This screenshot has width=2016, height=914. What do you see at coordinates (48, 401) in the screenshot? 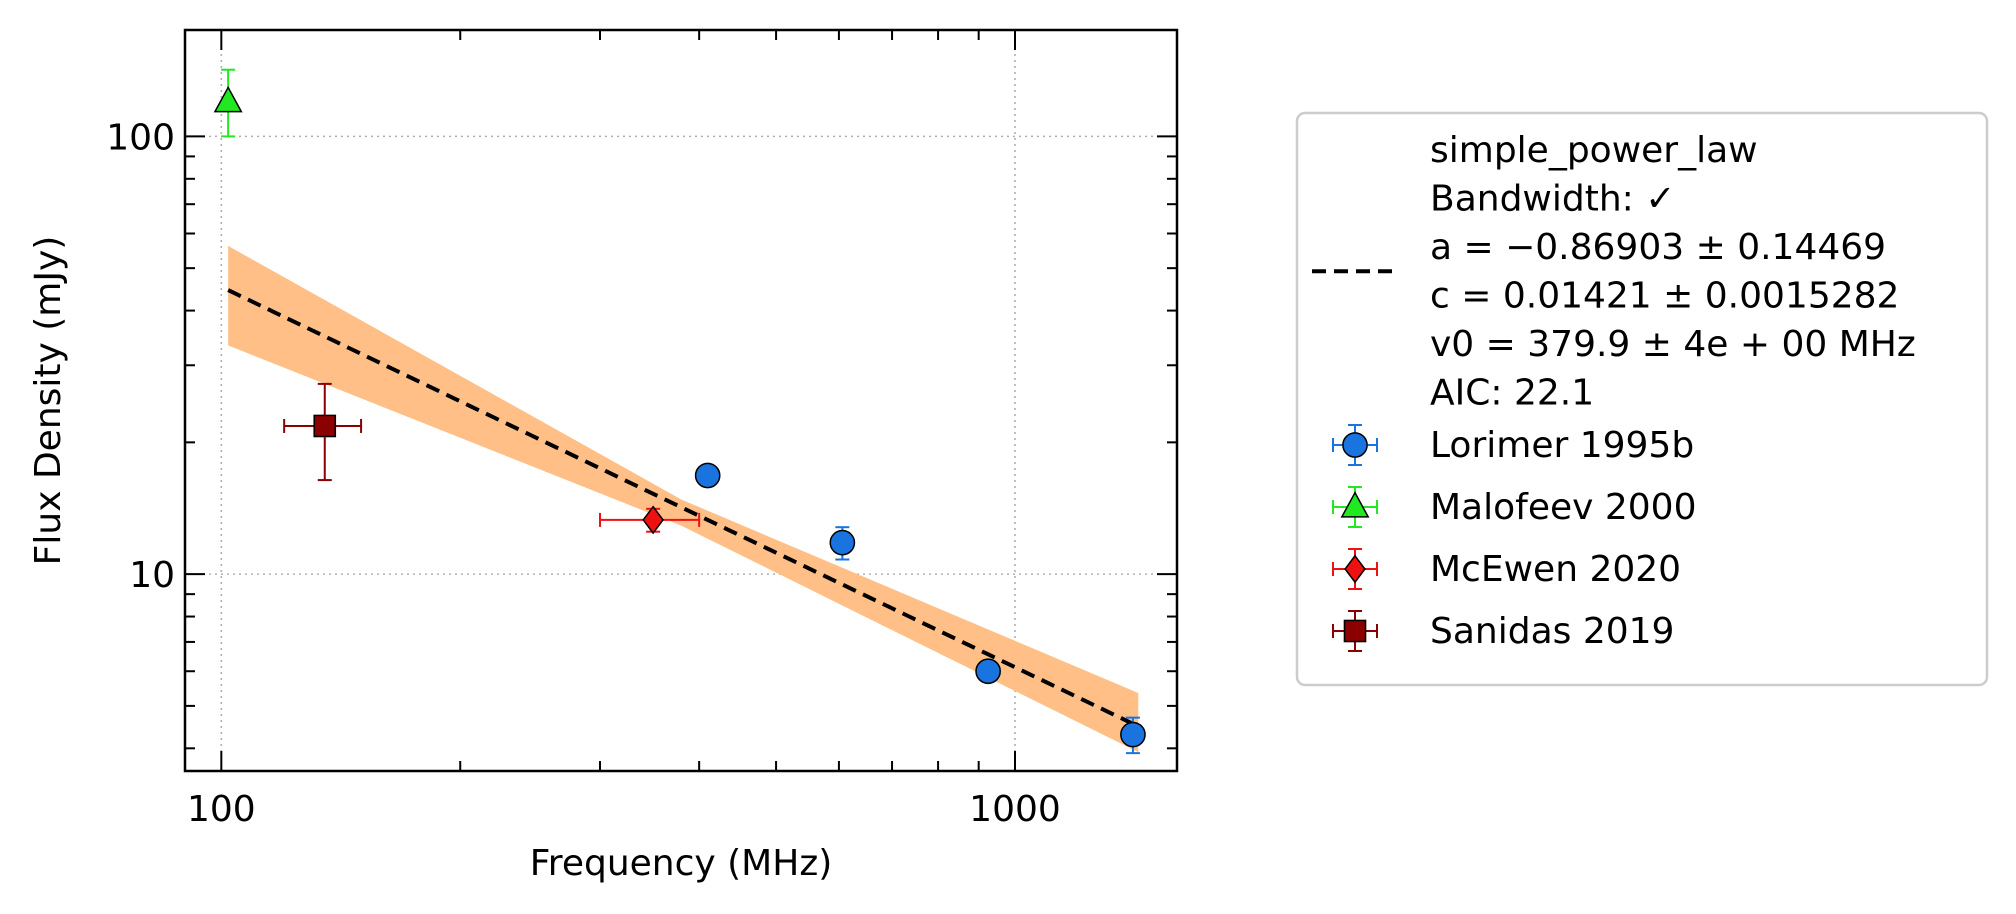
I see `y-axis-label: Flux Density (mJy)` at bounding box center [48, 401].